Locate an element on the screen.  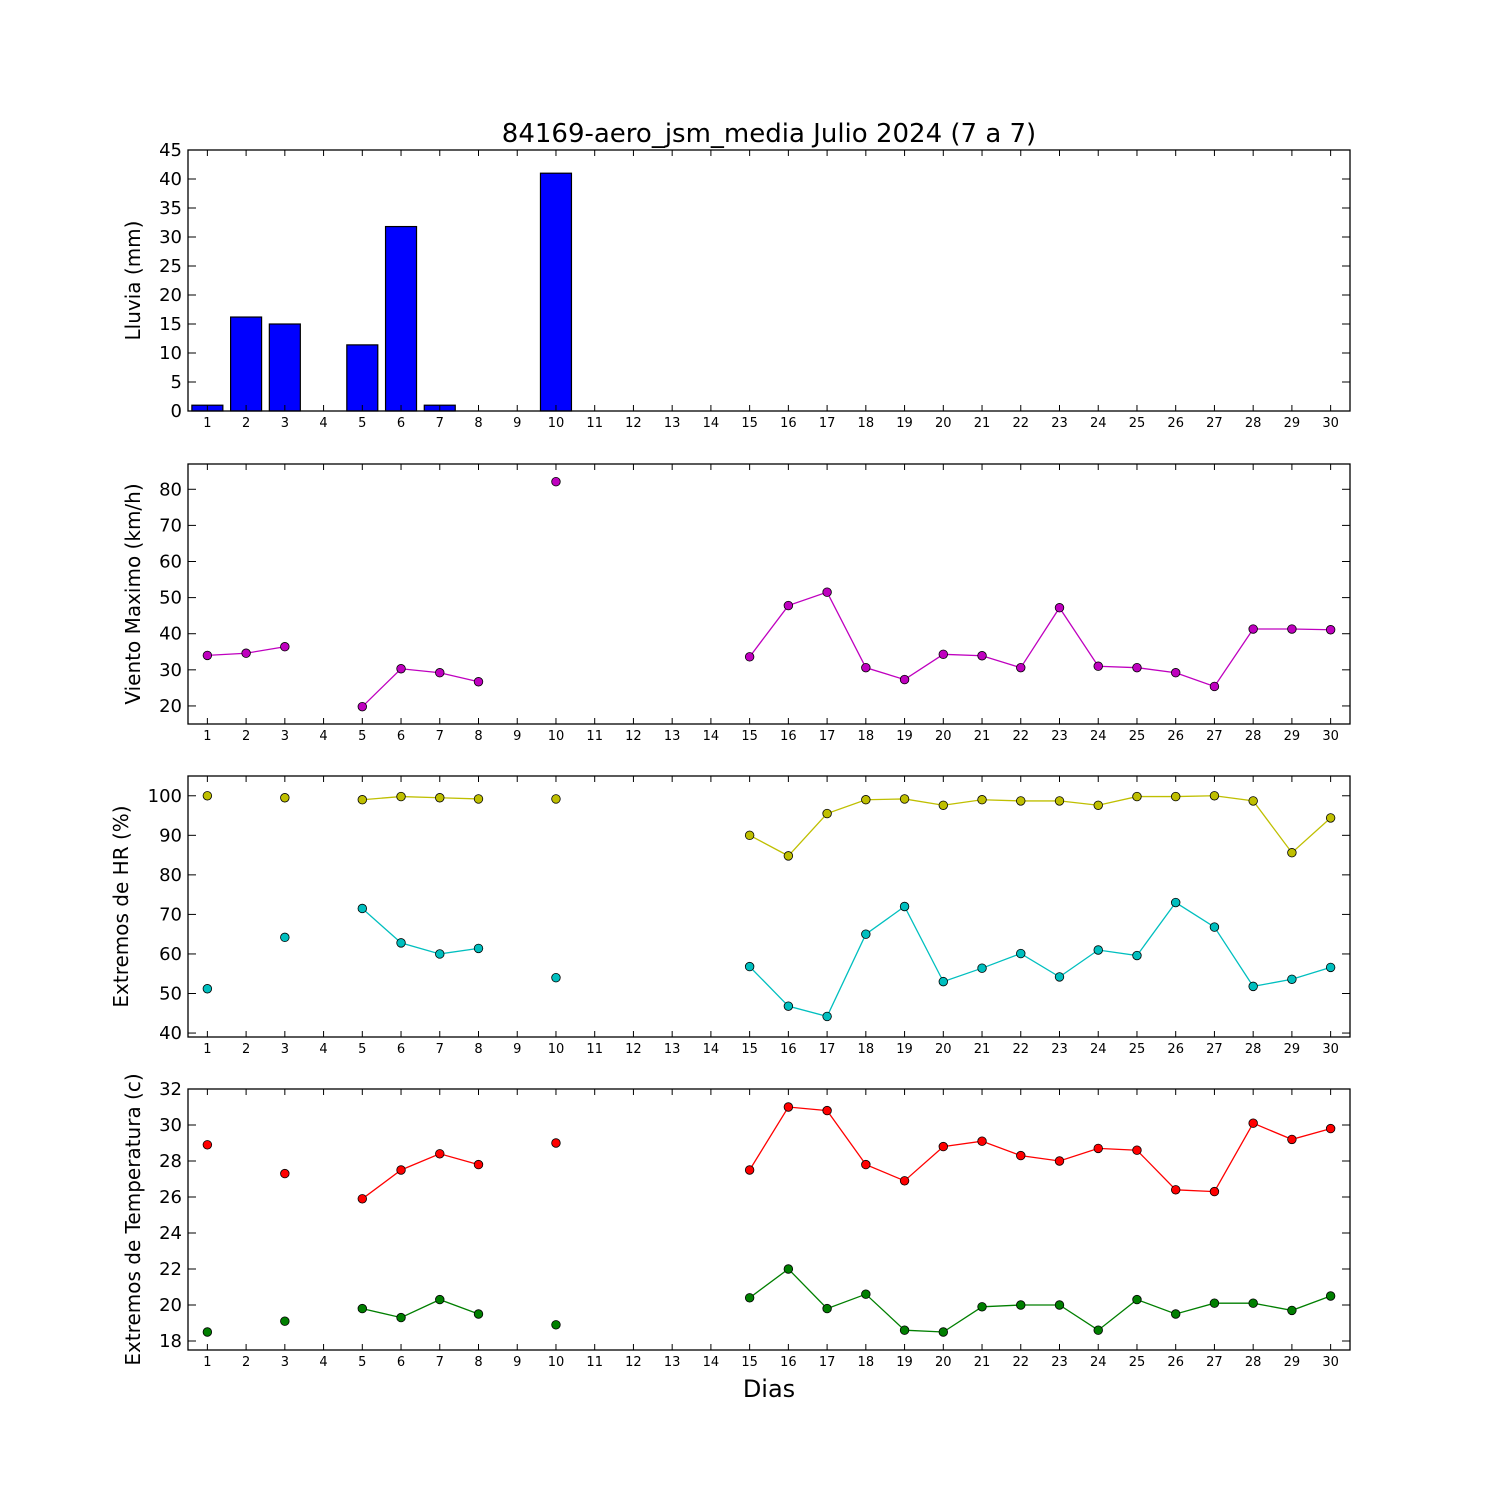
y-tick-label: 32 is located at coordinates (170, 1089).